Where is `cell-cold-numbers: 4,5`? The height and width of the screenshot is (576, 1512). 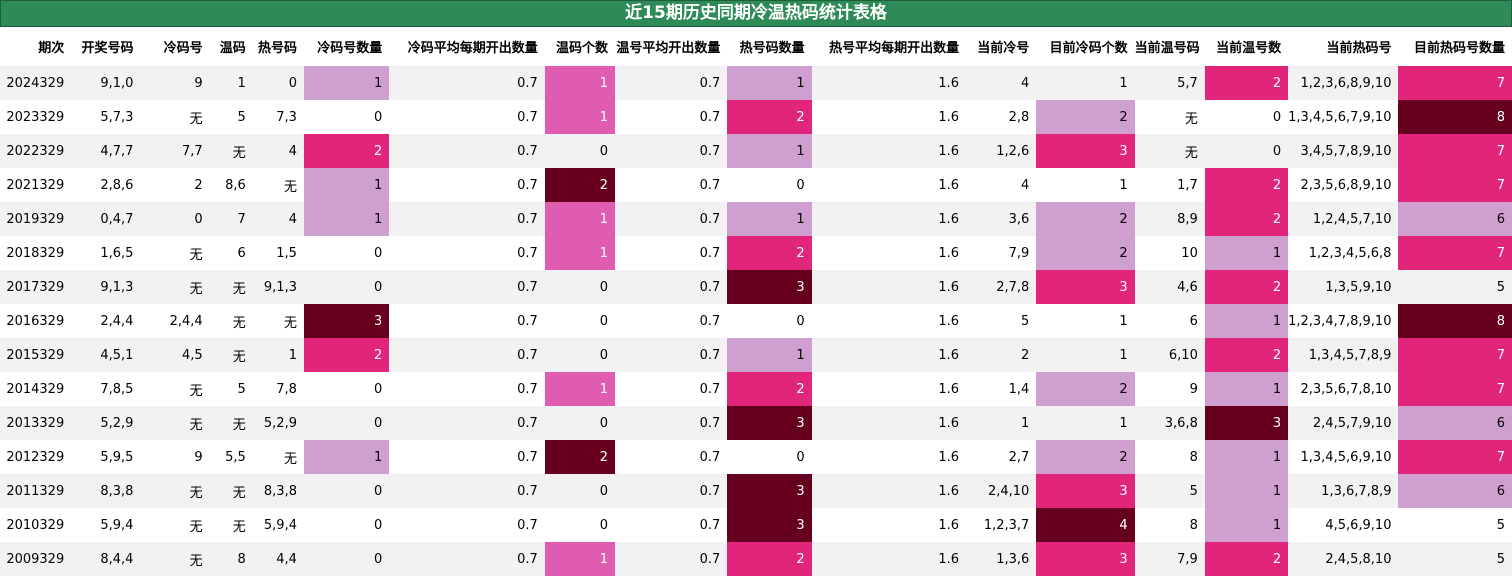 cell-cold-numbers: 4,5 is located at coordinates (192, 355).